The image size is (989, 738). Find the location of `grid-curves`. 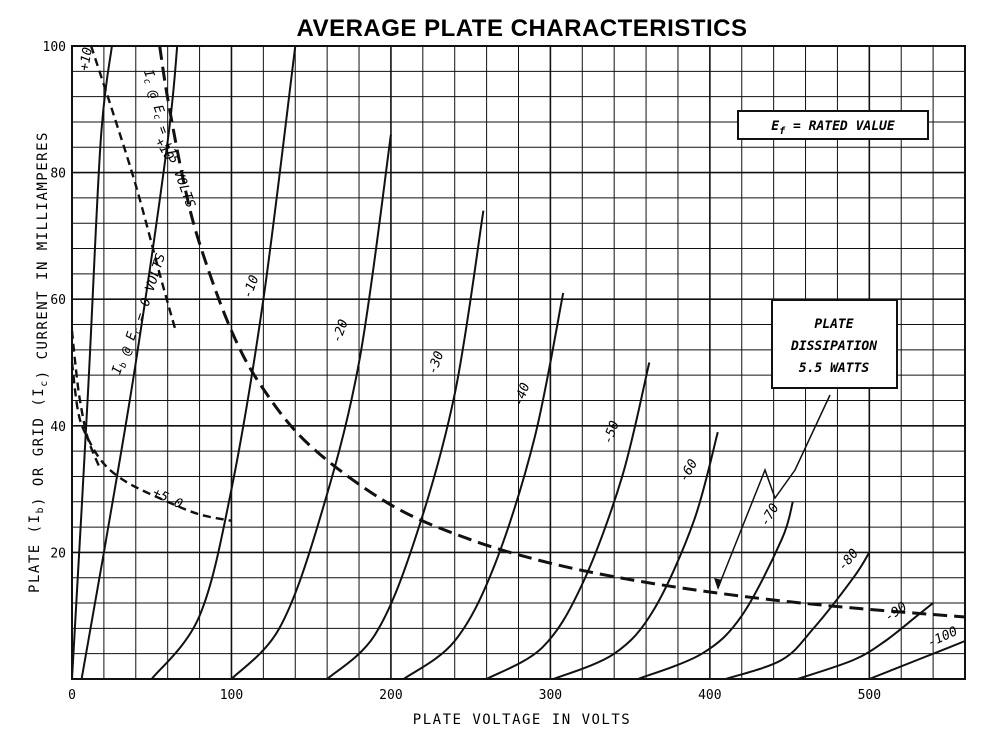

grid-curves is located at coordinates (151, 283).